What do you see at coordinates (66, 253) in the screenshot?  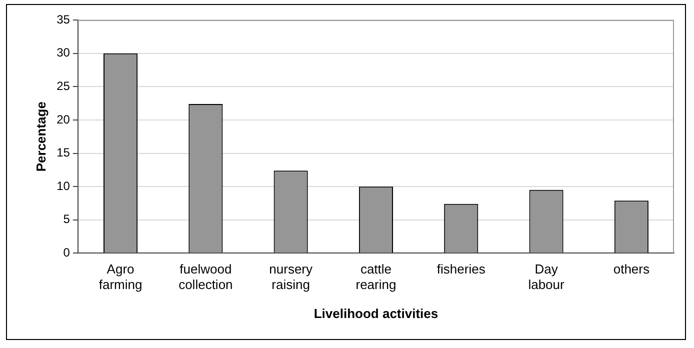 I see `y-tick-label: 0` at bounding box center [66, 253].